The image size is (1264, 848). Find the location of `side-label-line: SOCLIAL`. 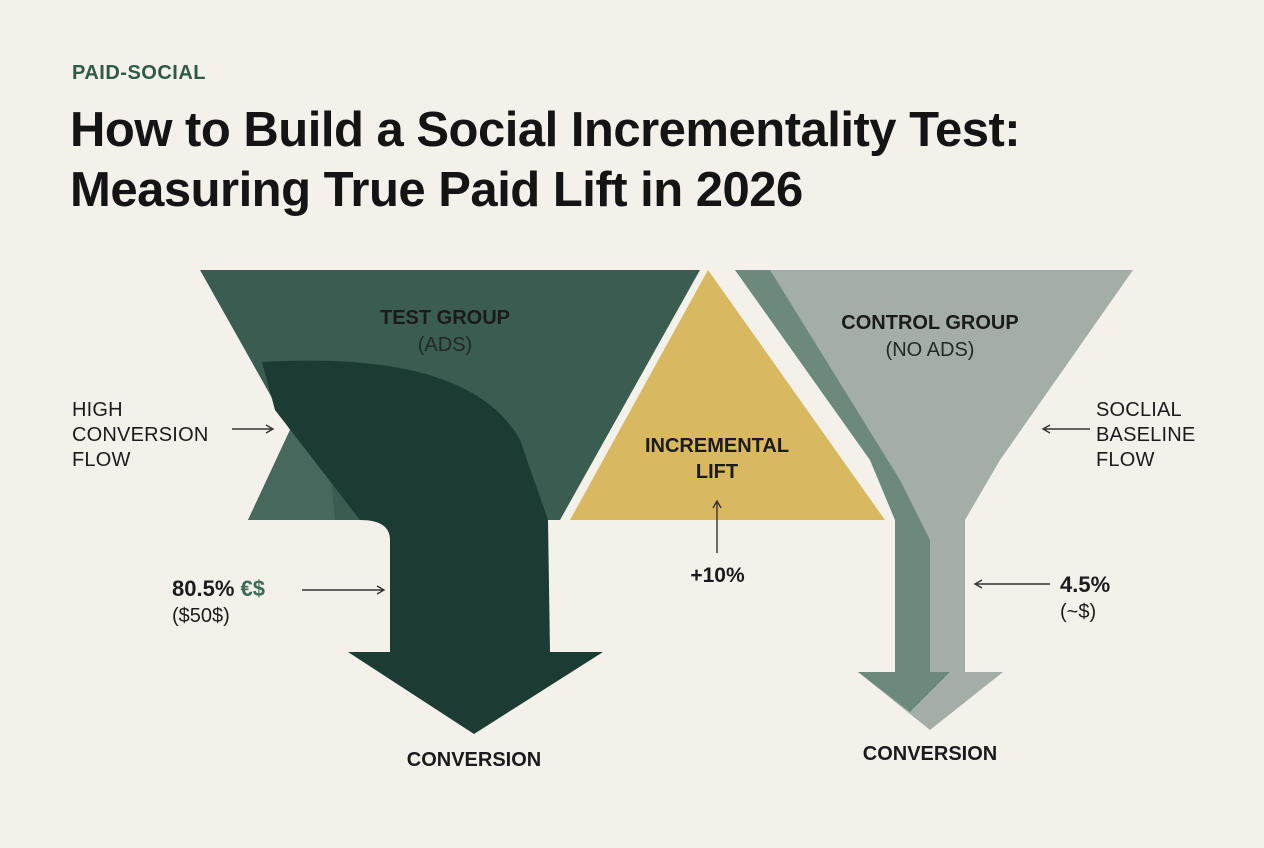

side-label-line: SOCLIAL is located at coordinates (1139, 410).